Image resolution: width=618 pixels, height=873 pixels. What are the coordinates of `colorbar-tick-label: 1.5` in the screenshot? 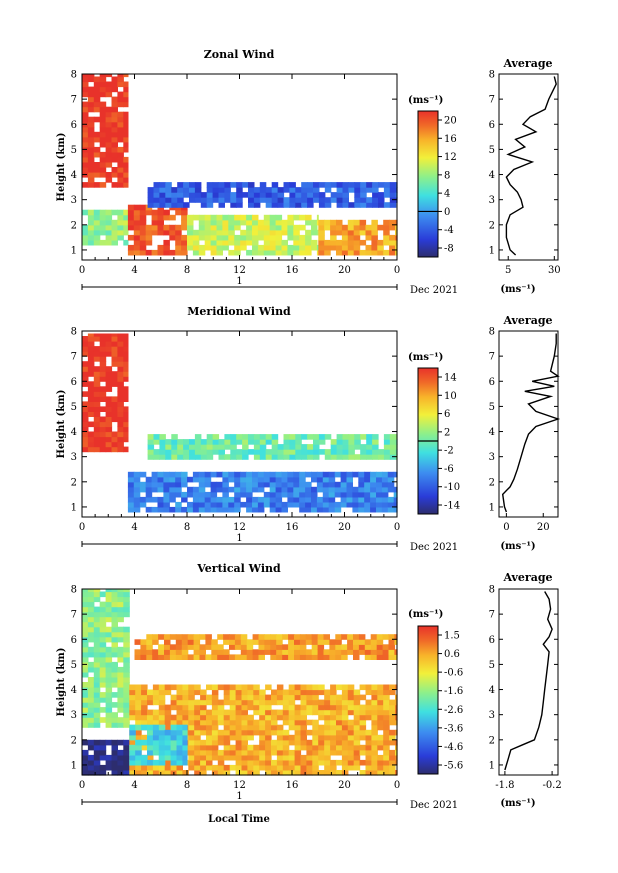 It's located at (452, 636).